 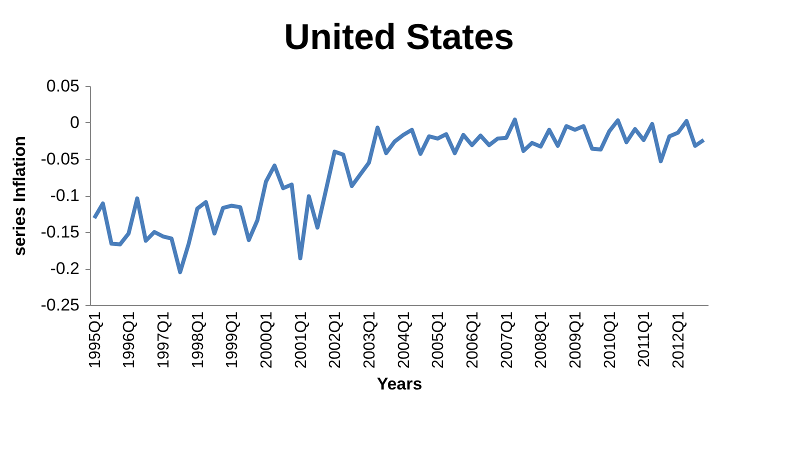 I want to click on y-tick-label: -0.05, so click(x=60, y=159).